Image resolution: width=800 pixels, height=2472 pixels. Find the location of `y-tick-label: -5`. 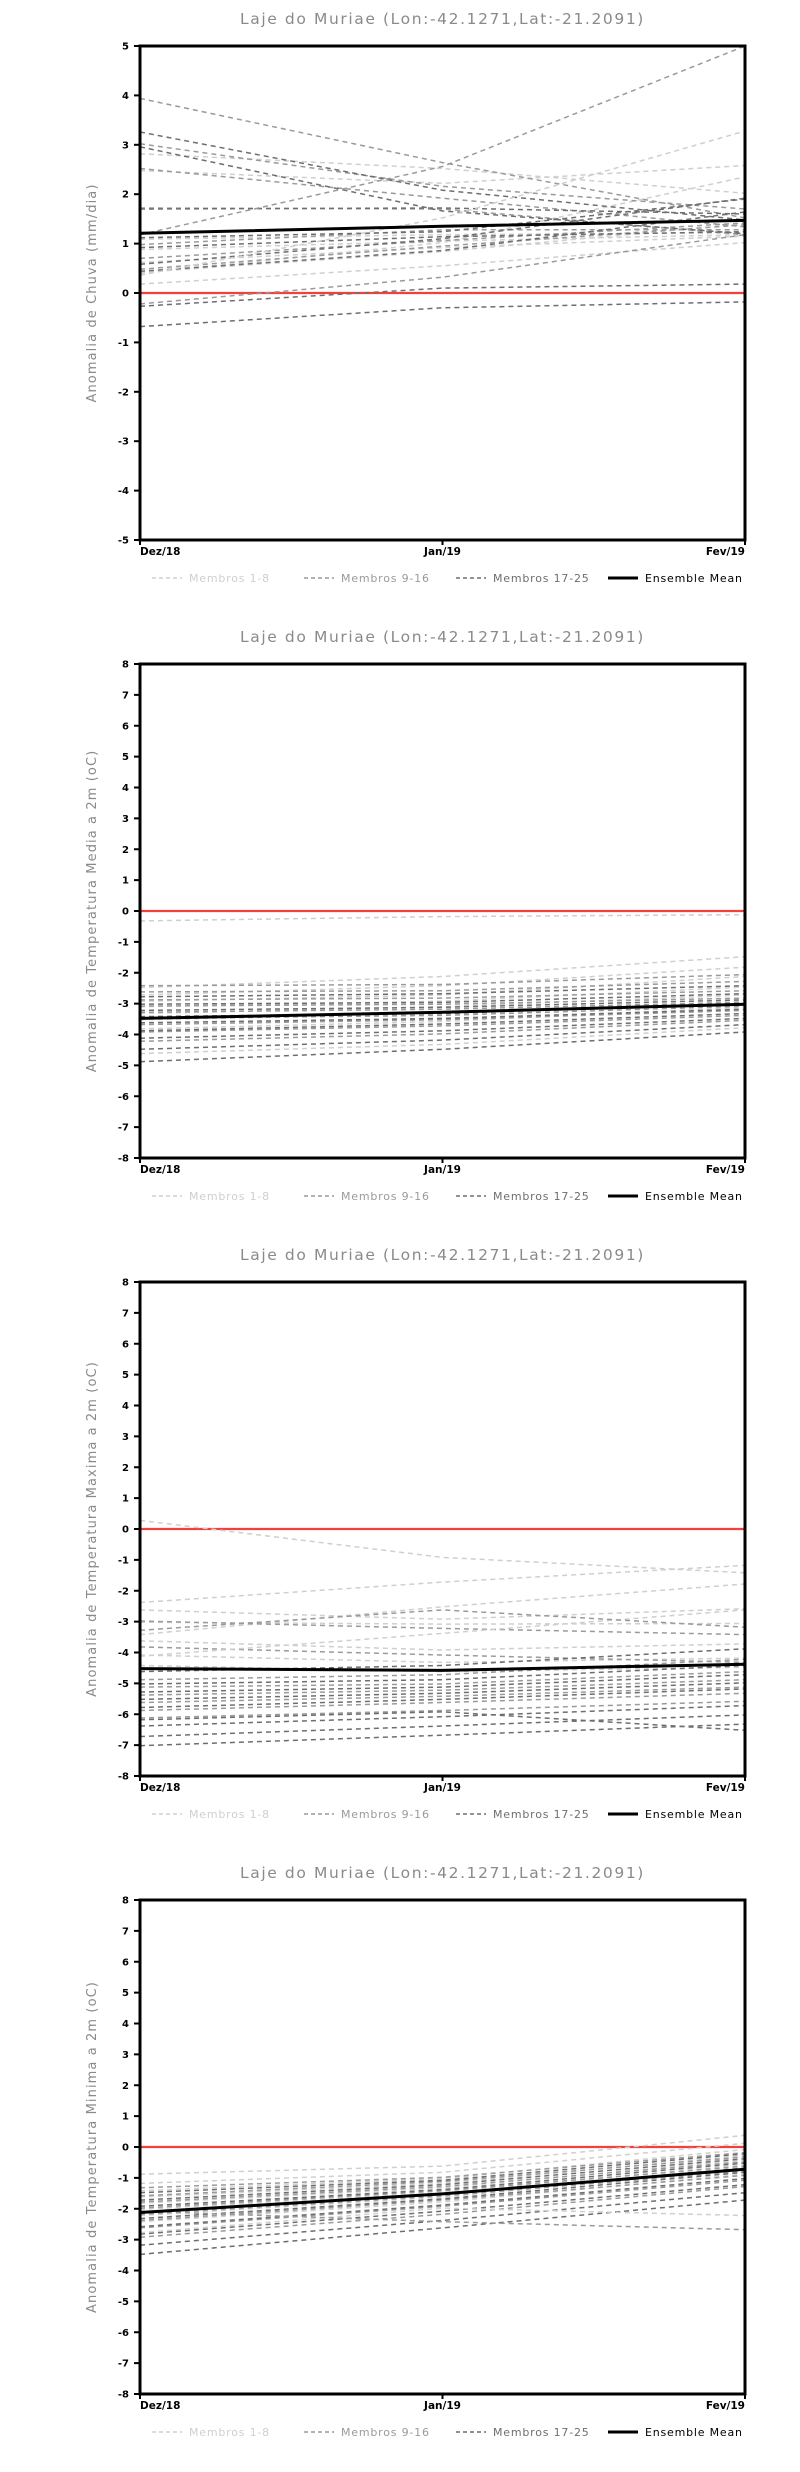

y-tick-label: -5 is located at coordinates (123, 2302).